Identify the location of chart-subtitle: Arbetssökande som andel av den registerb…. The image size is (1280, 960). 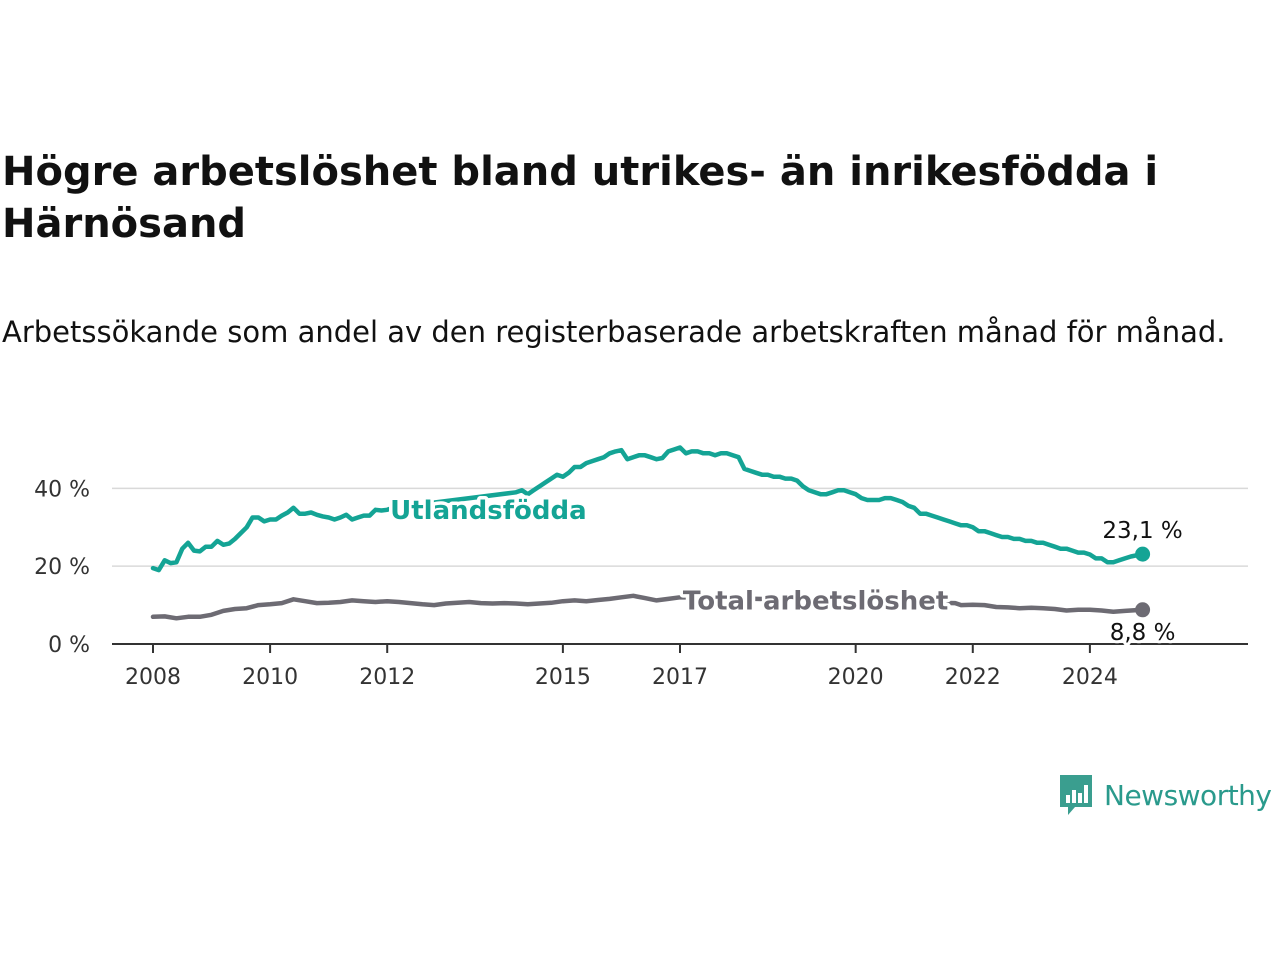
(614, 332).